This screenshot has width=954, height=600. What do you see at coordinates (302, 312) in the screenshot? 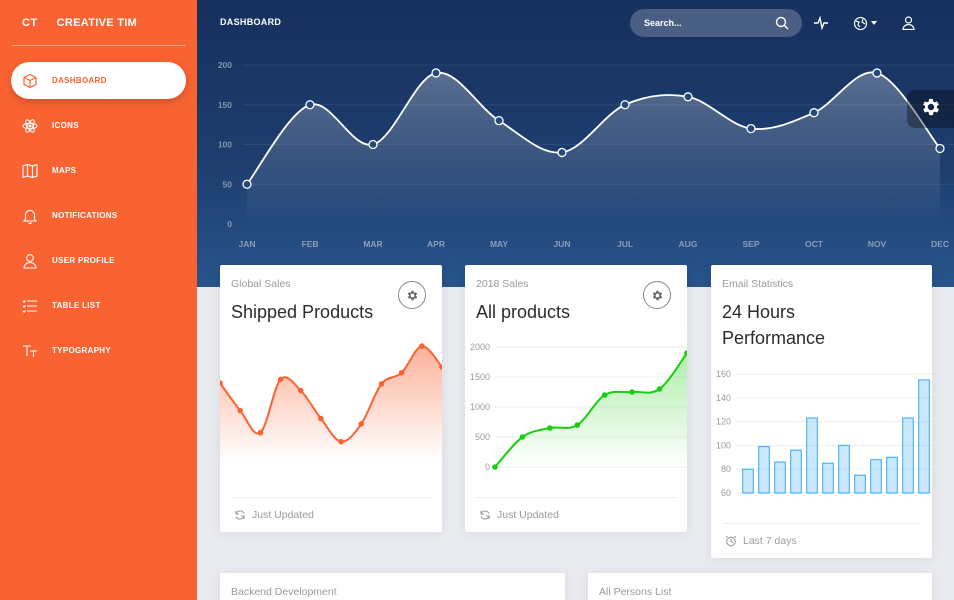
I see `card-title: Shipped Products` at bounding box center [302, 312].